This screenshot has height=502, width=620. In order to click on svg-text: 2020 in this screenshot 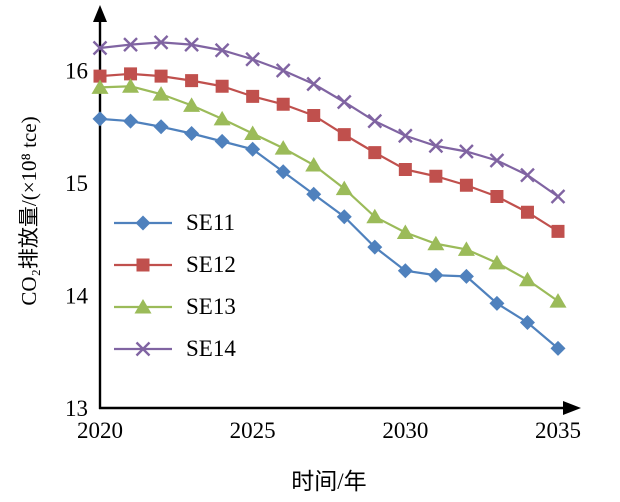, I will do `click(100, 430)`.